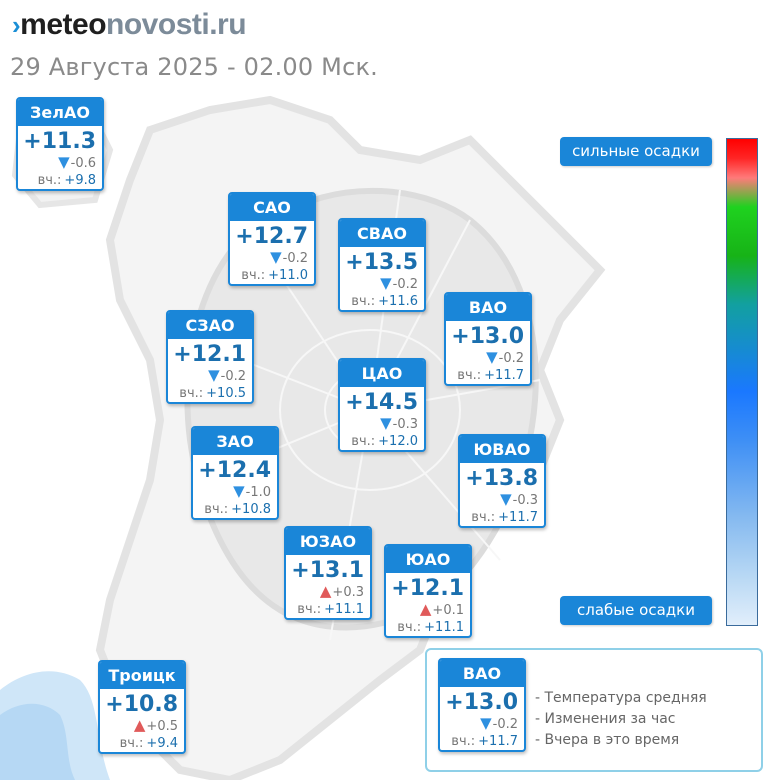  What do you see at coordinates (398, 441) in the screenshot?
I see `yesterday-value: +12.0` at bounding box center [398, 441].